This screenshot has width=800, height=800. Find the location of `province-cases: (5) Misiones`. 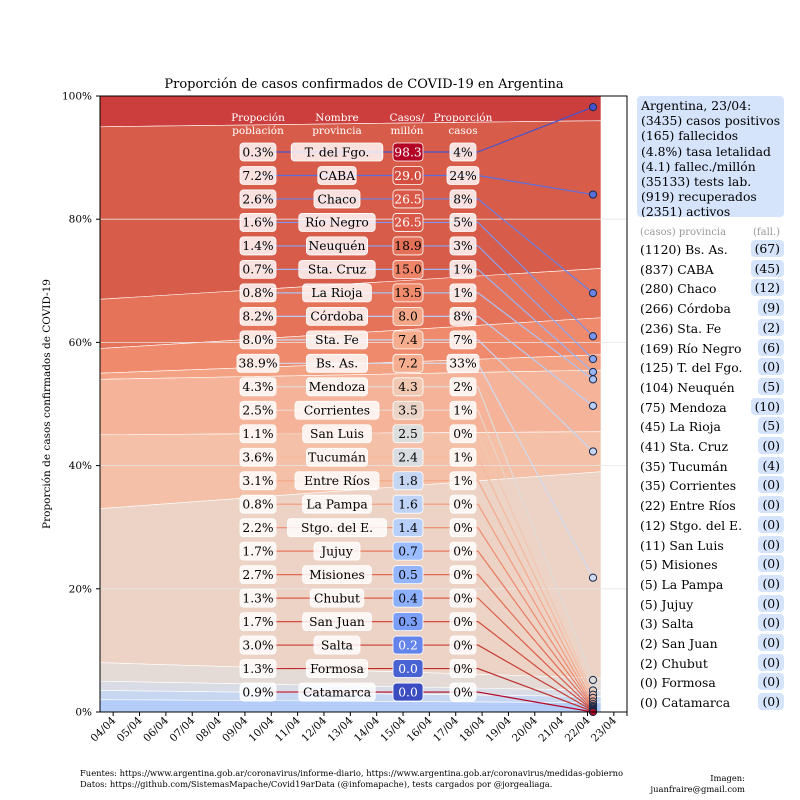

province-cases: (5) Misiones is located at coordinates (679, 565).